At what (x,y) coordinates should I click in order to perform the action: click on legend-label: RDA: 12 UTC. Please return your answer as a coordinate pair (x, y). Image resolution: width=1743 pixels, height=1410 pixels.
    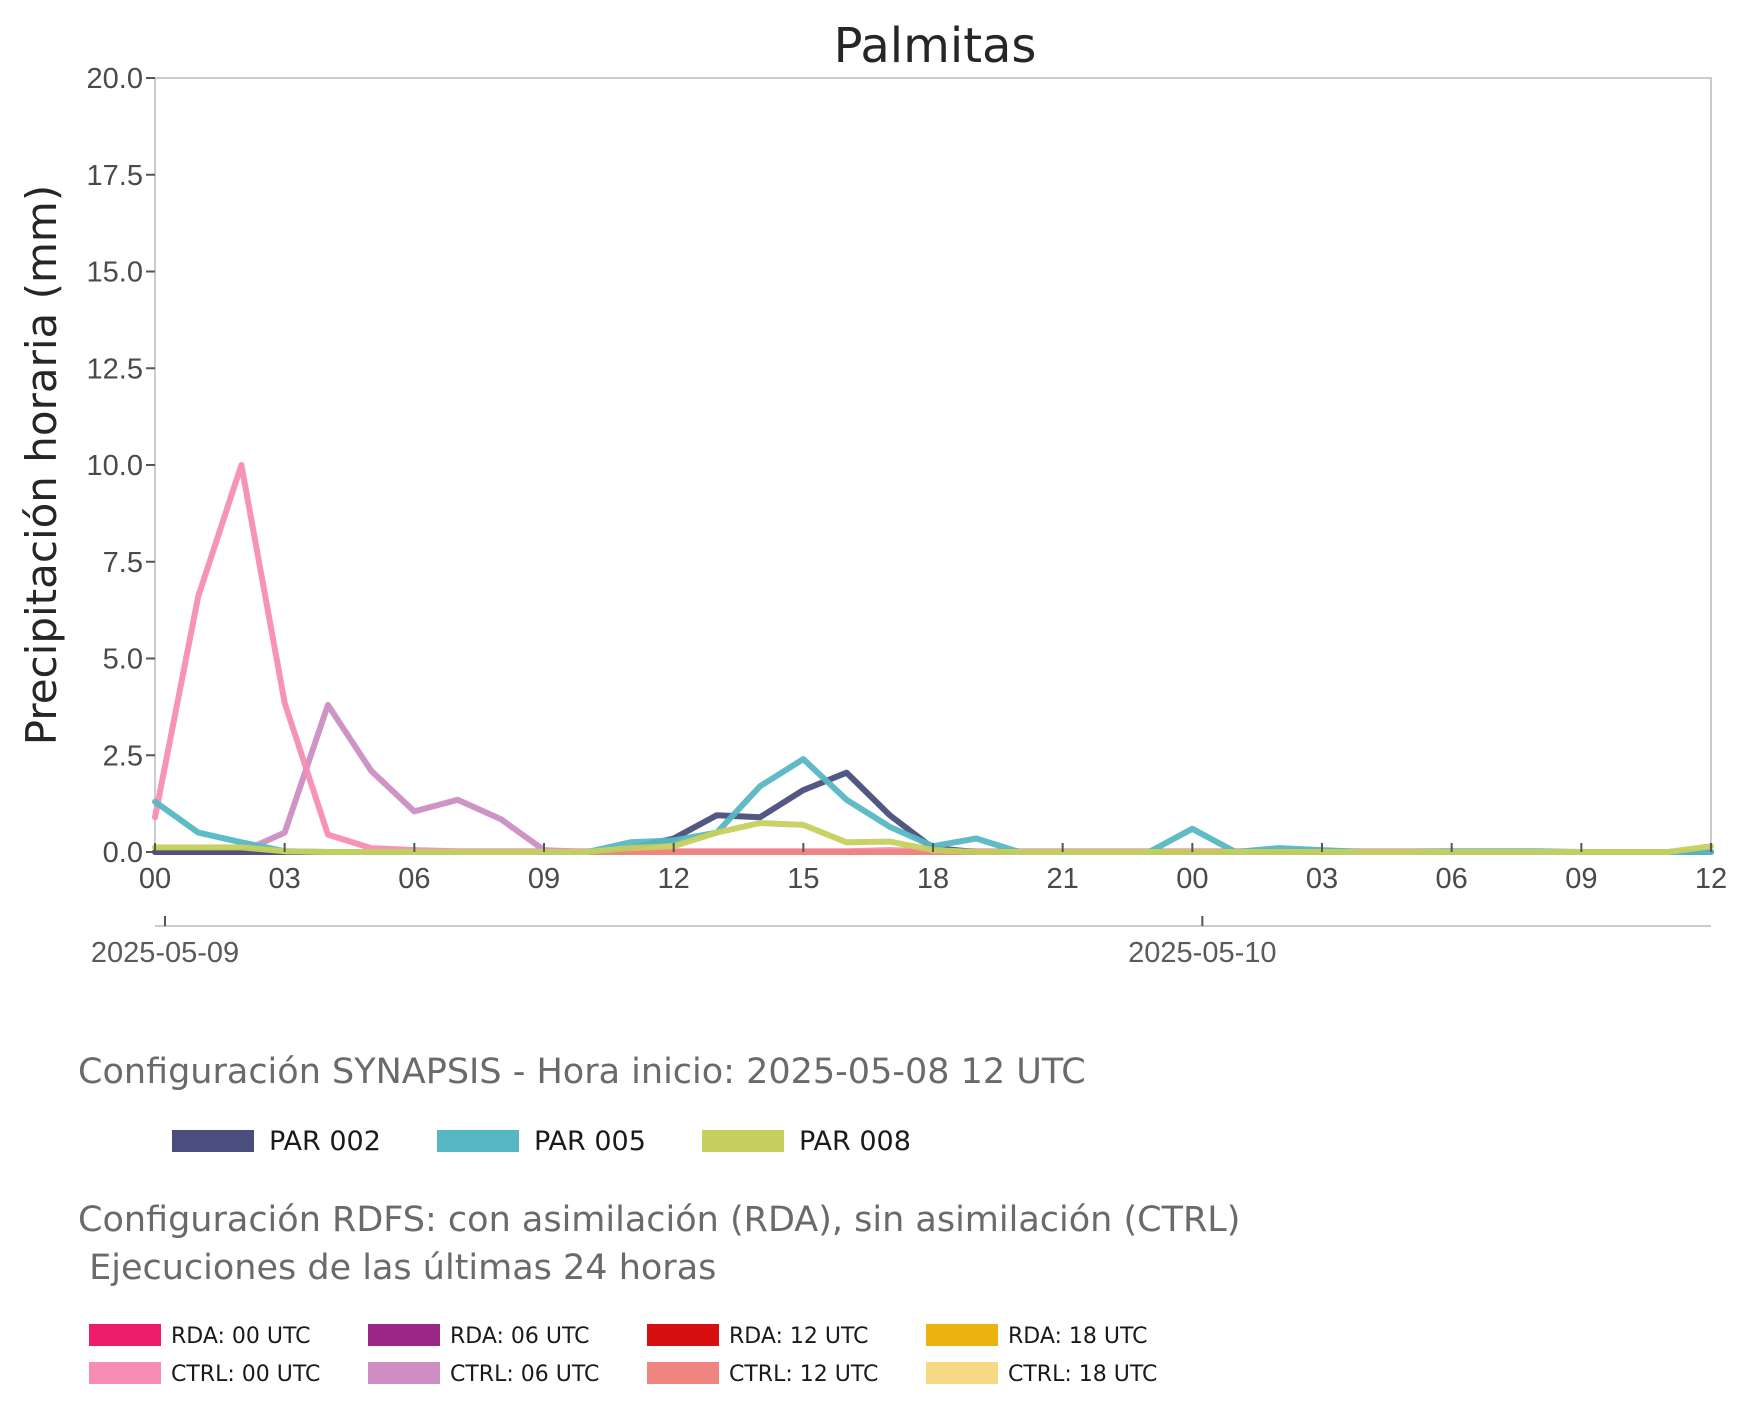
    Looking at the image, I should click on (799, 1336).